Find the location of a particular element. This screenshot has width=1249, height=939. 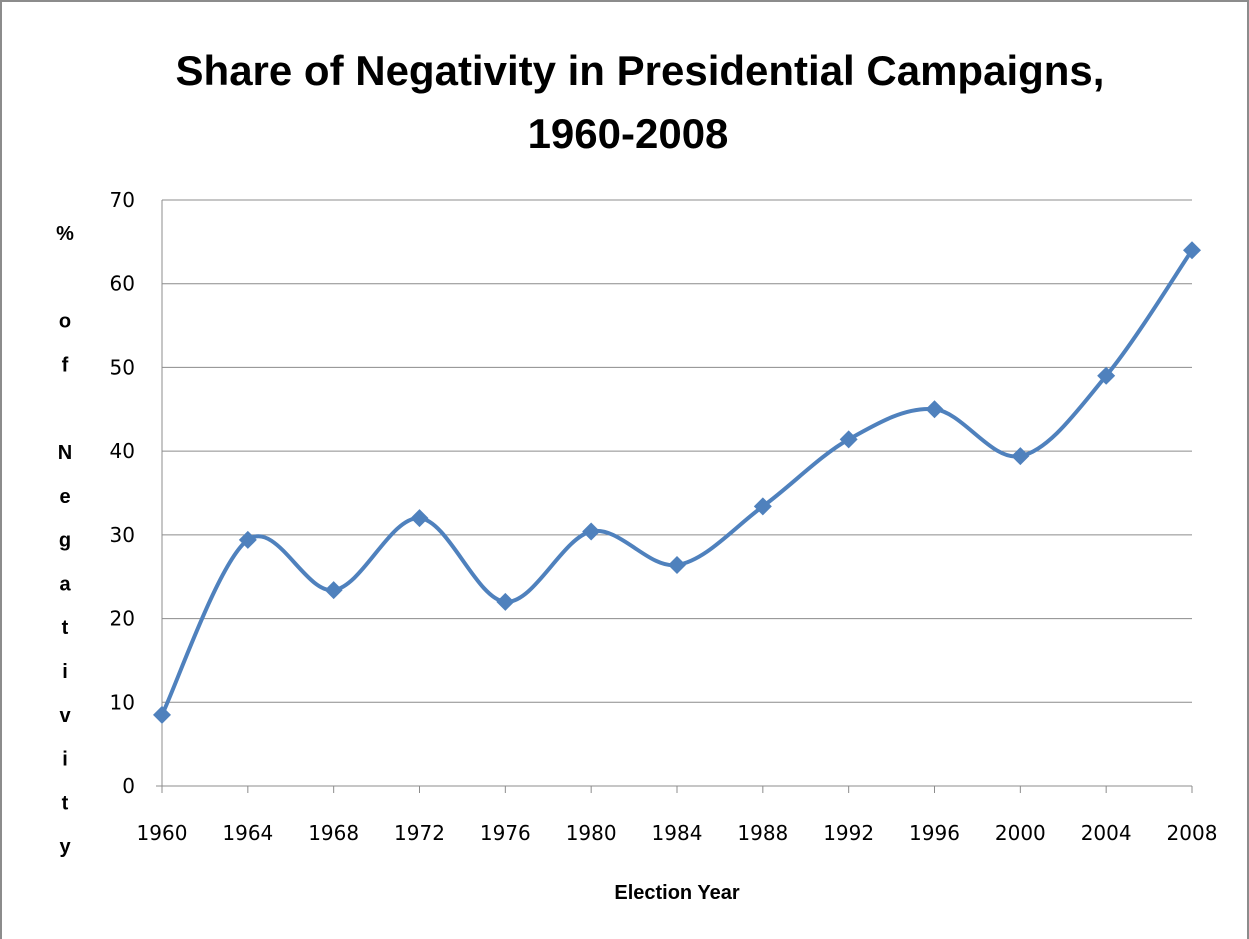

x-tick-label: 1972 is located at coordinates (419, 833).